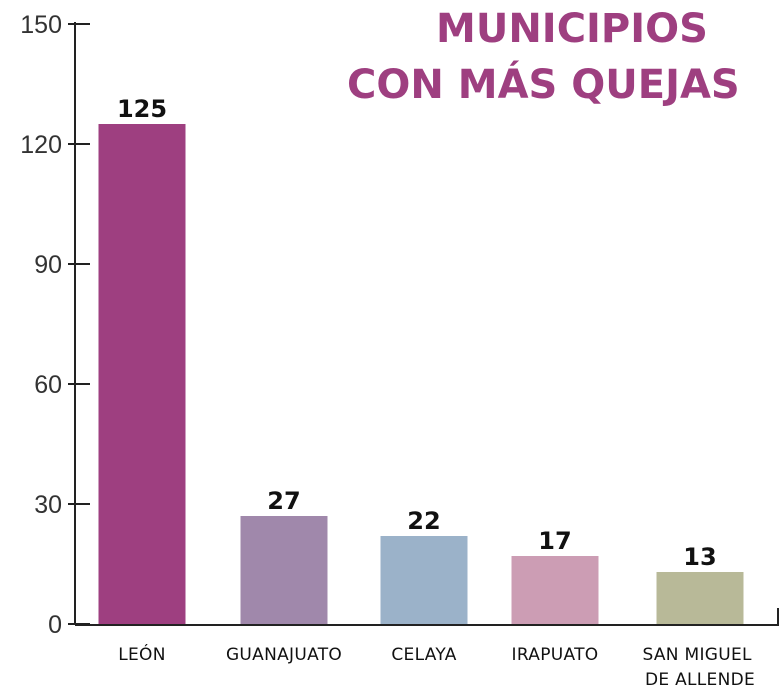 Image resolution: width=781 pixels, height=690 pixels. What do you see at coordinates (48, 385) in the screenshot?
I see `y-tick-label: 60` at bounding box center [48, 385].